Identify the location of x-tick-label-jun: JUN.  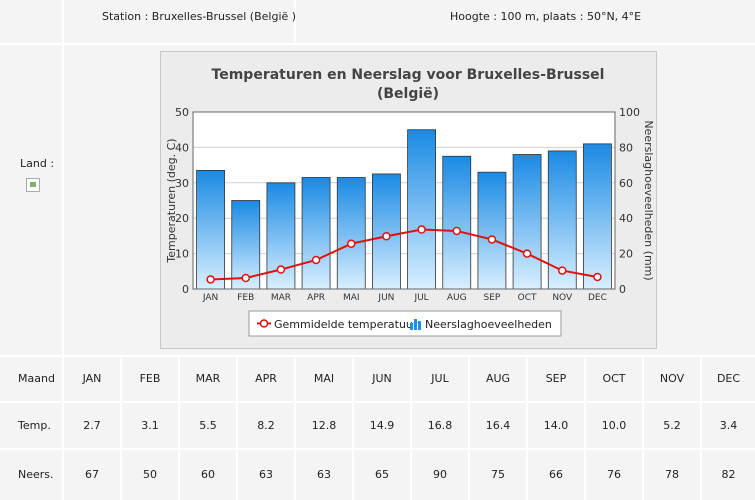
(385, 298).